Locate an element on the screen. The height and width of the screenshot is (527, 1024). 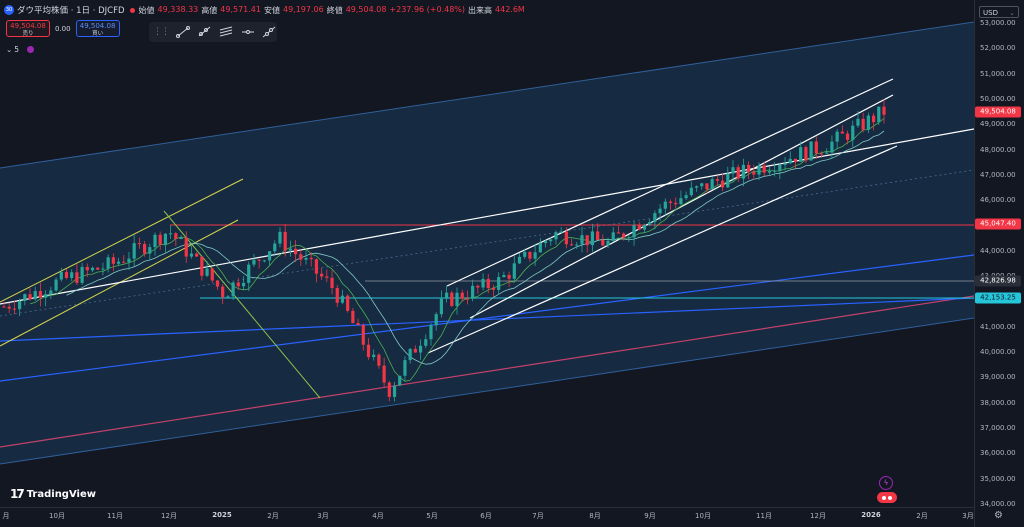
events-flag-icon is located at coordinates (887, 497).